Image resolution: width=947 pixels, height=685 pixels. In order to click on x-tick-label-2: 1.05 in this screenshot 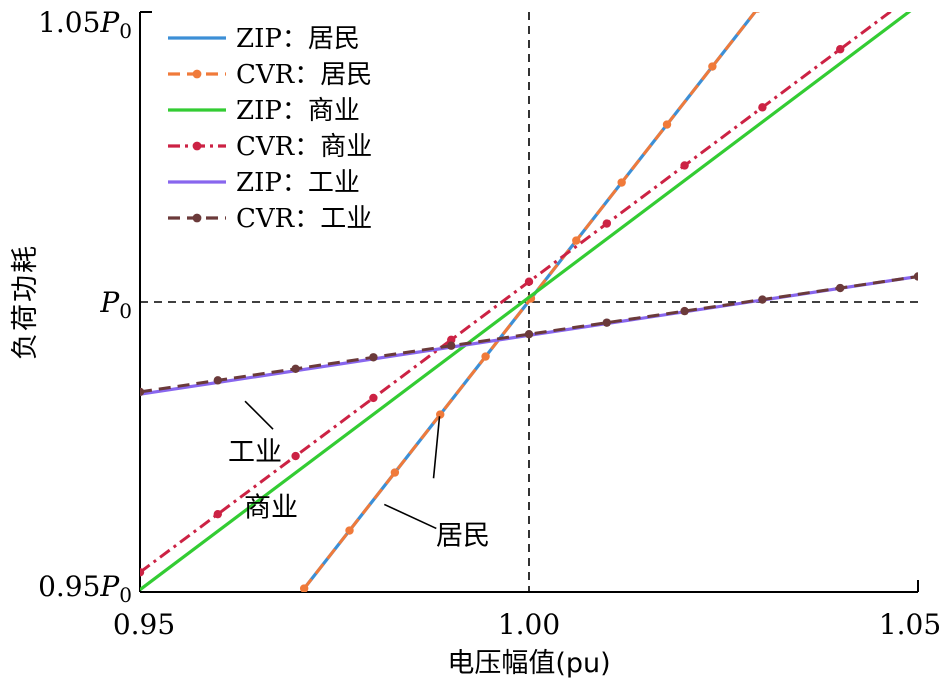, I will do `click(910, 624)`.